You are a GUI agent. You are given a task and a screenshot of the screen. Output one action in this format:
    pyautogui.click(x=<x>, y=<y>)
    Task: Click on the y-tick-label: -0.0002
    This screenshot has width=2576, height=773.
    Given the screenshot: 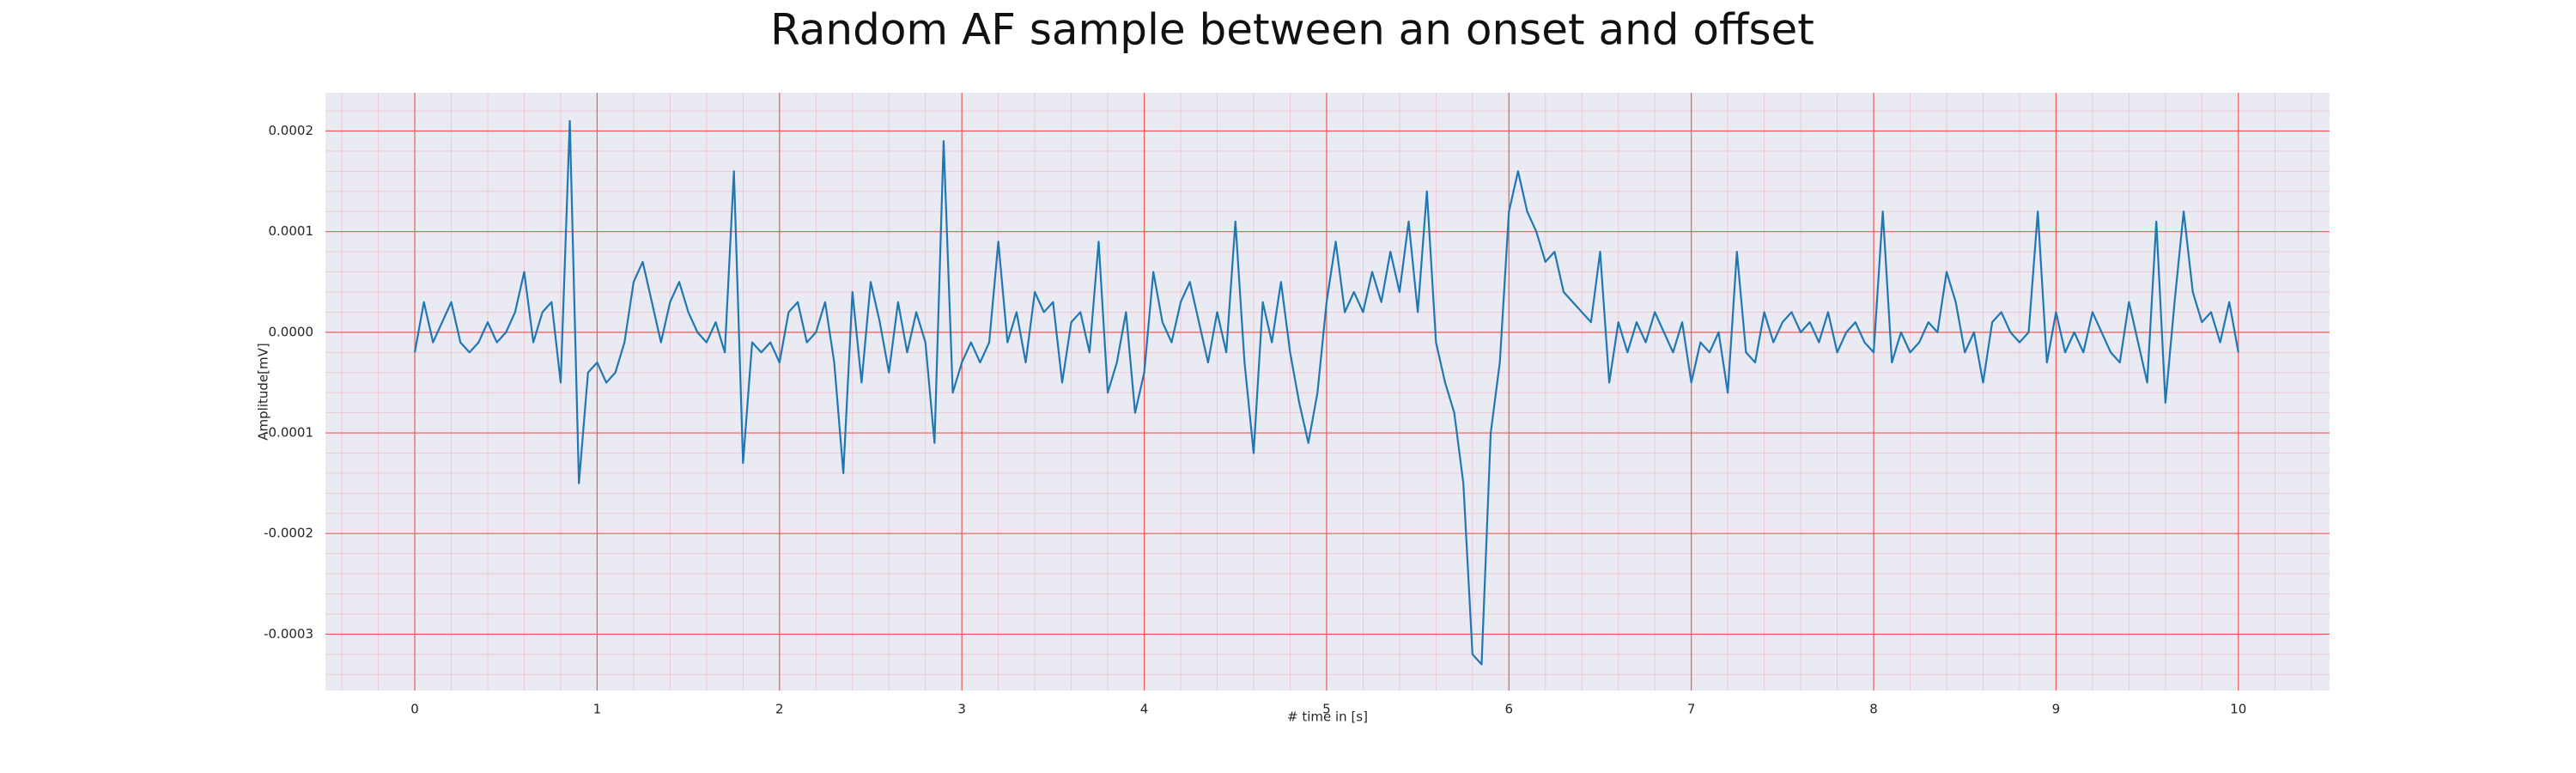 What is the action you would take?
    pyautogui.click(x=289, y=533)
    